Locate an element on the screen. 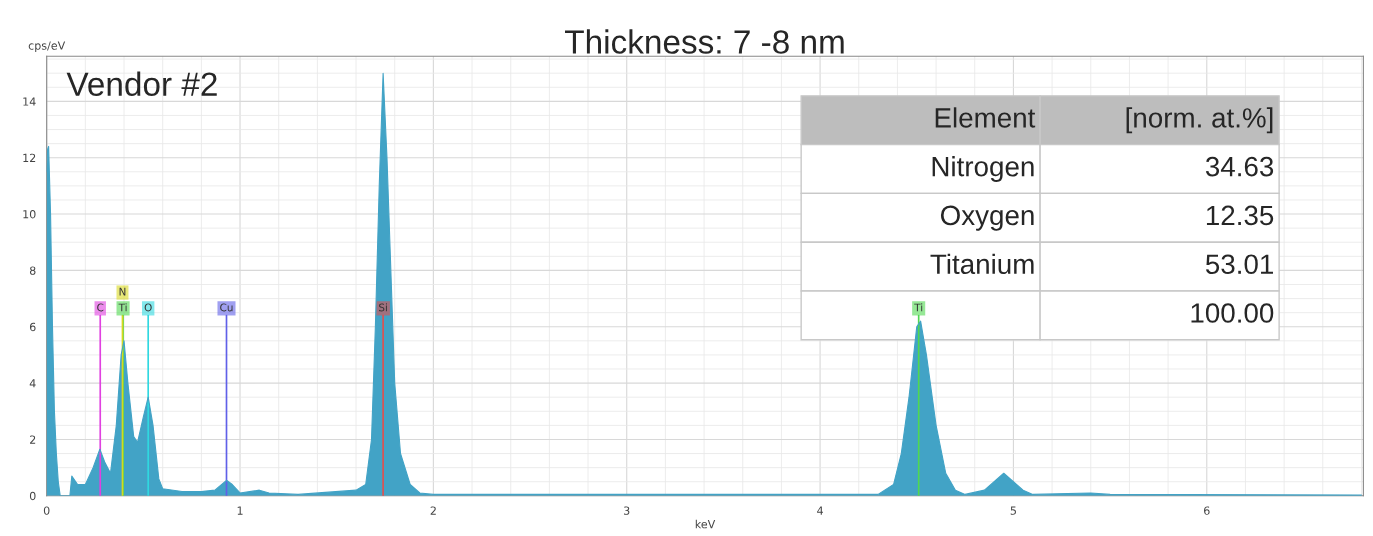 The height and width of the screenshot is (536, 1373). chart-title: Thickness: 7 -8 nm is located at coordinates (704, 41).